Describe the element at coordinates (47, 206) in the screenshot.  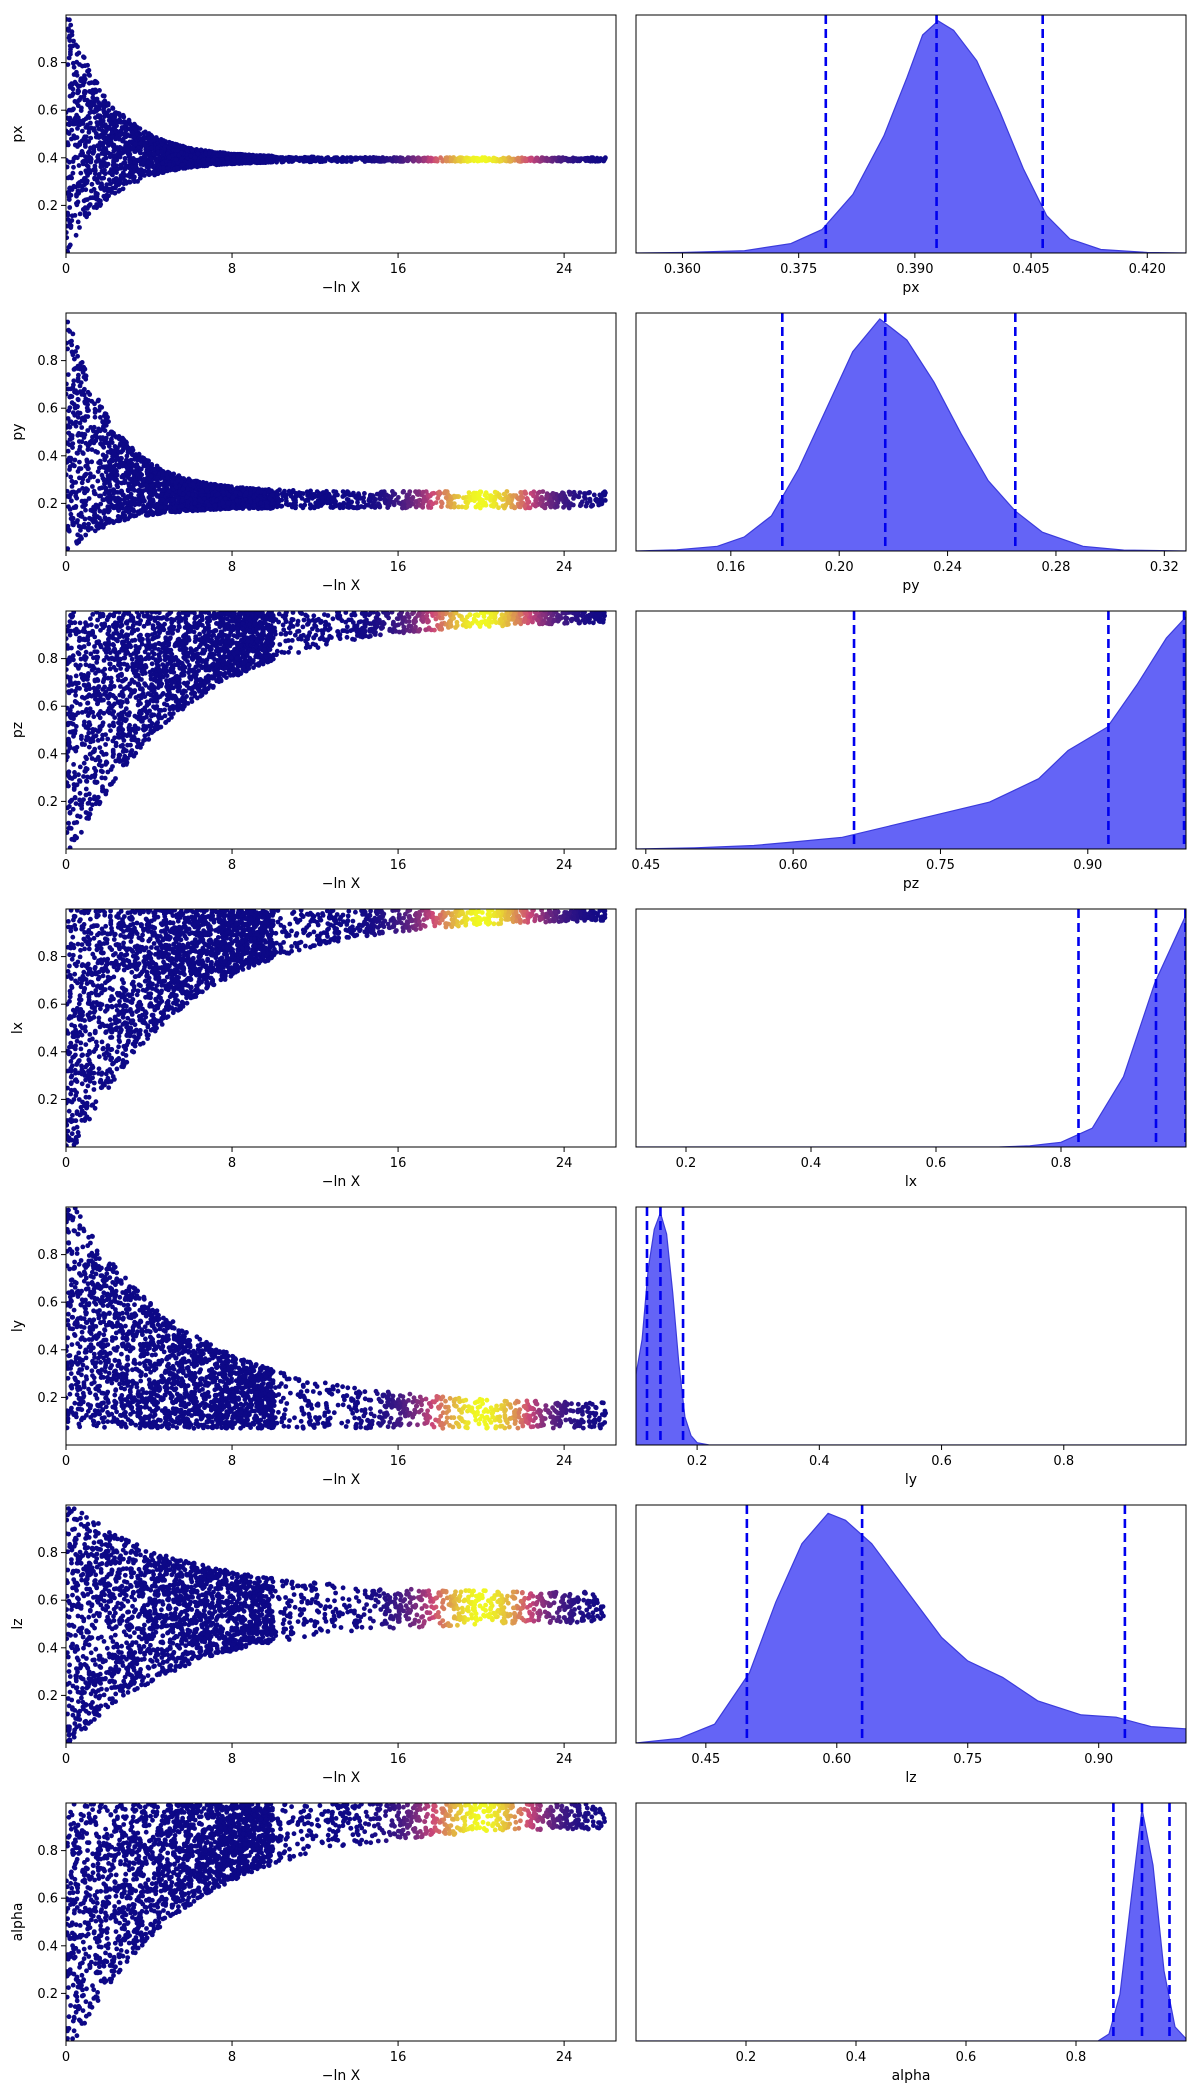
I see `y-tick-label: 0.2` at that location.